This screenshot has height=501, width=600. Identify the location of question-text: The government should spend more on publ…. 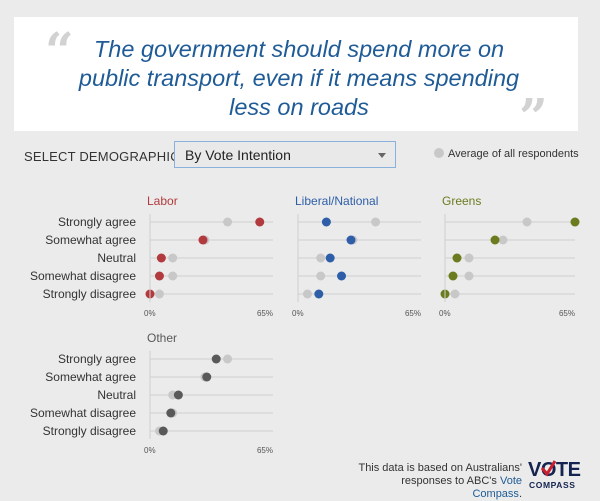
(299, 78).